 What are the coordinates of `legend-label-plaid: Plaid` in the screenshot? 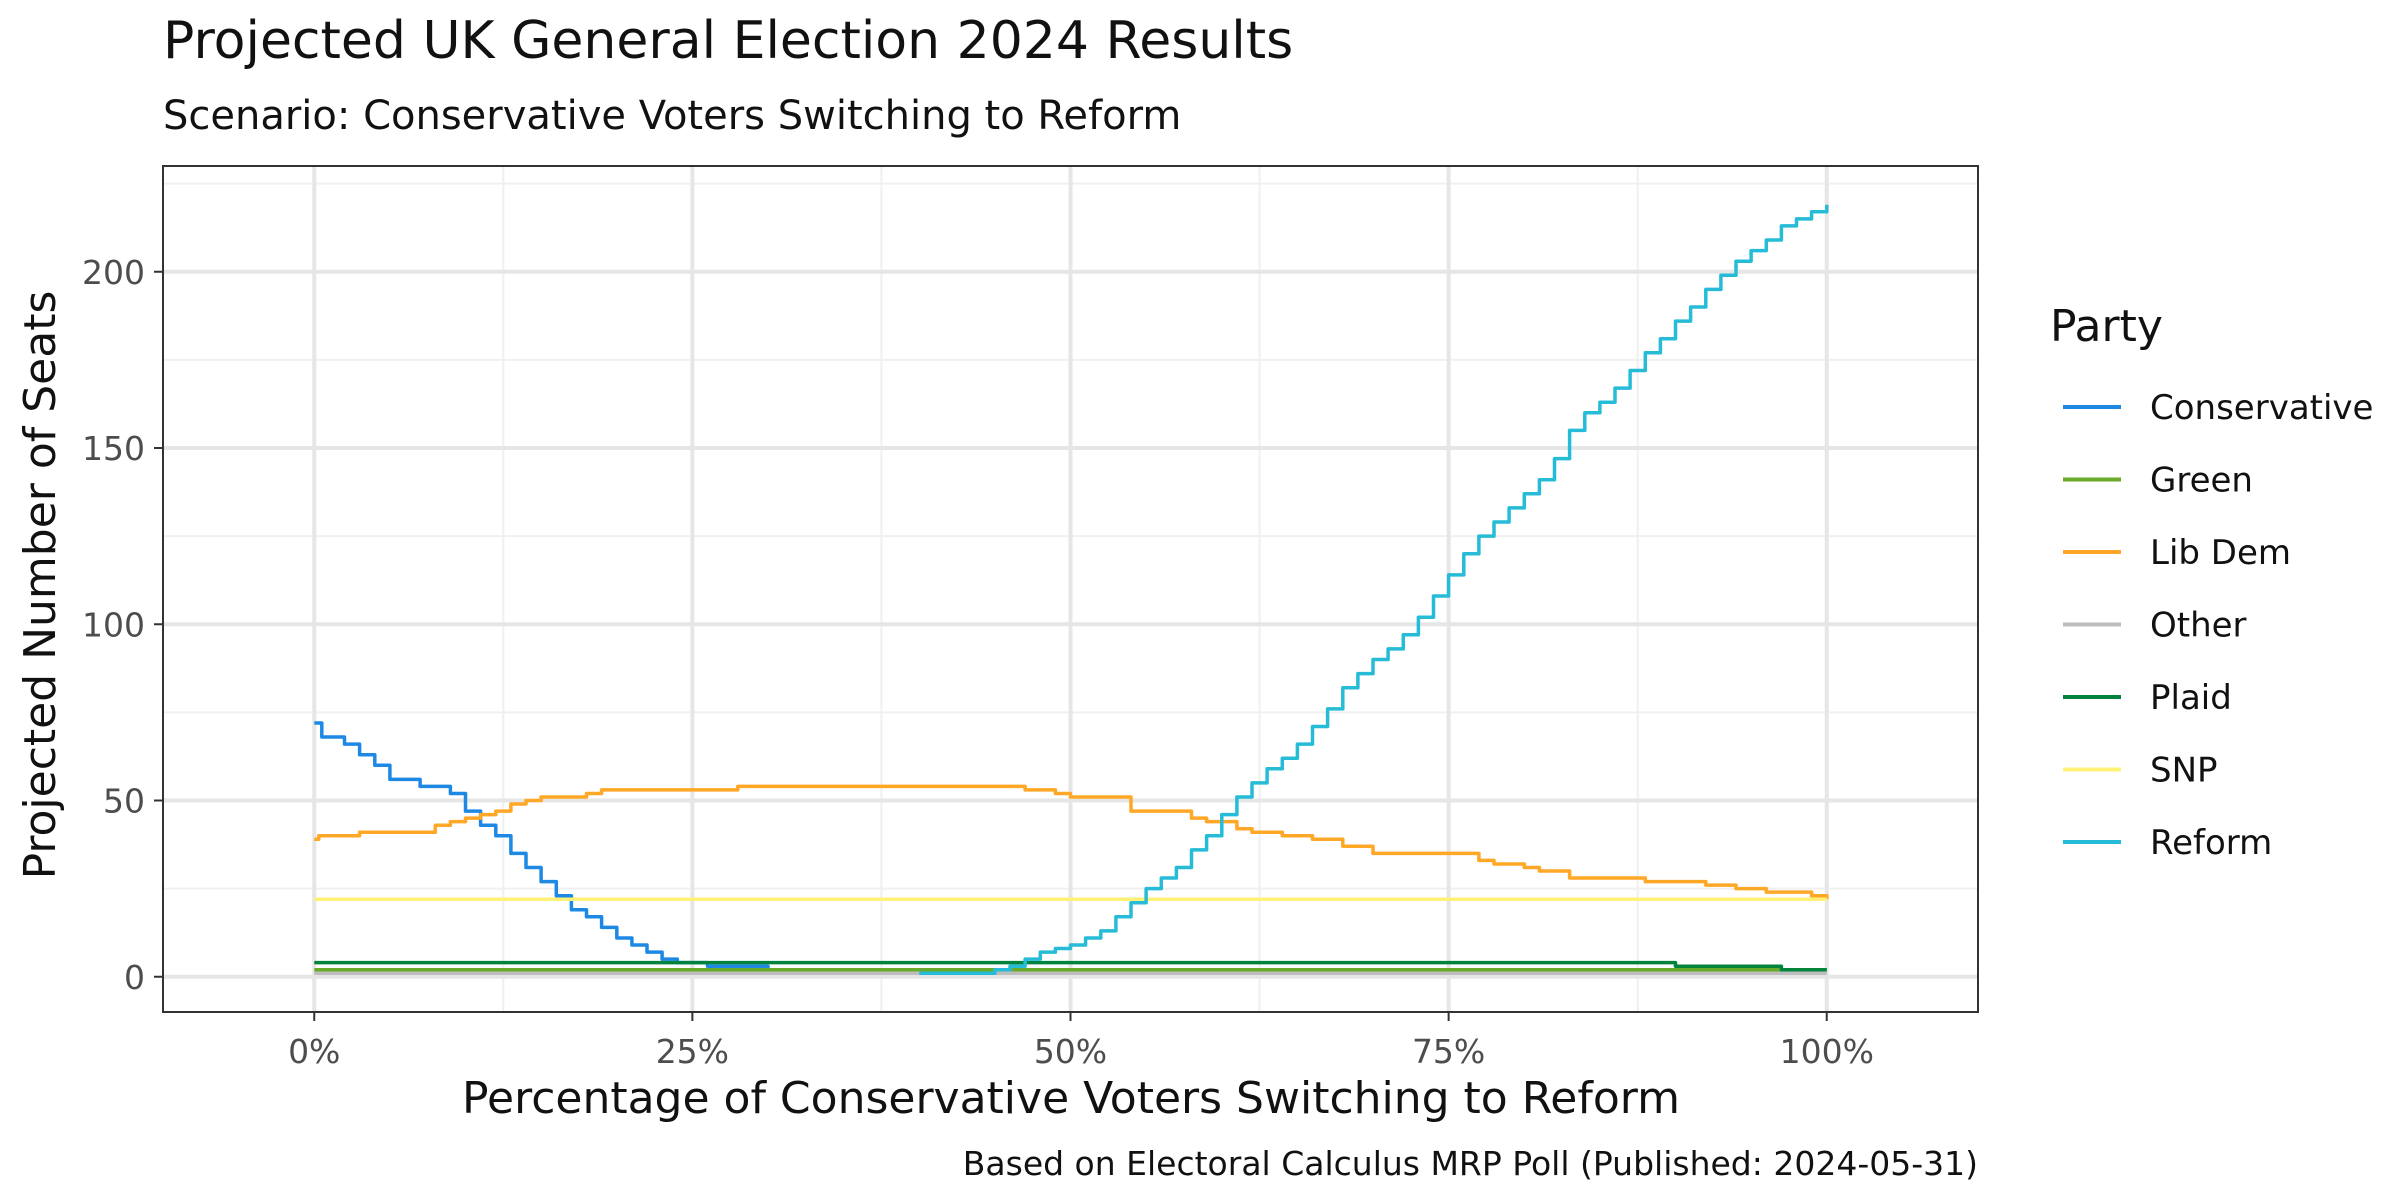 It's located at (2191, 698).